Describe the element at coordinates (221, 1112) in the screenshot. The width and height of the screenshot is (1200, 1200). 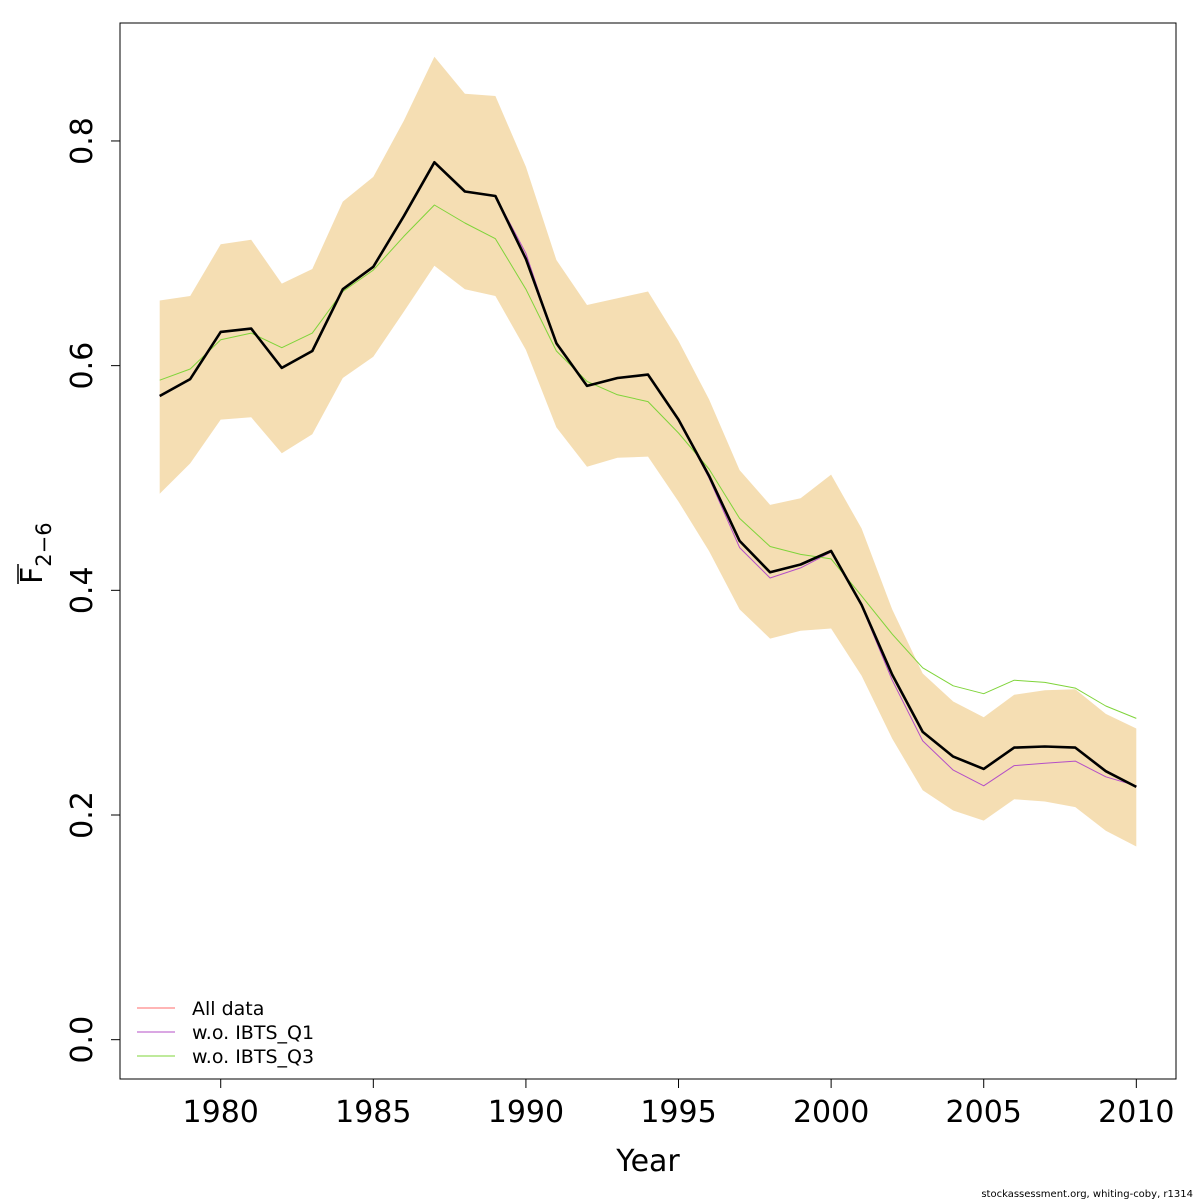
I see `x-tick-label: 1980` at that location.